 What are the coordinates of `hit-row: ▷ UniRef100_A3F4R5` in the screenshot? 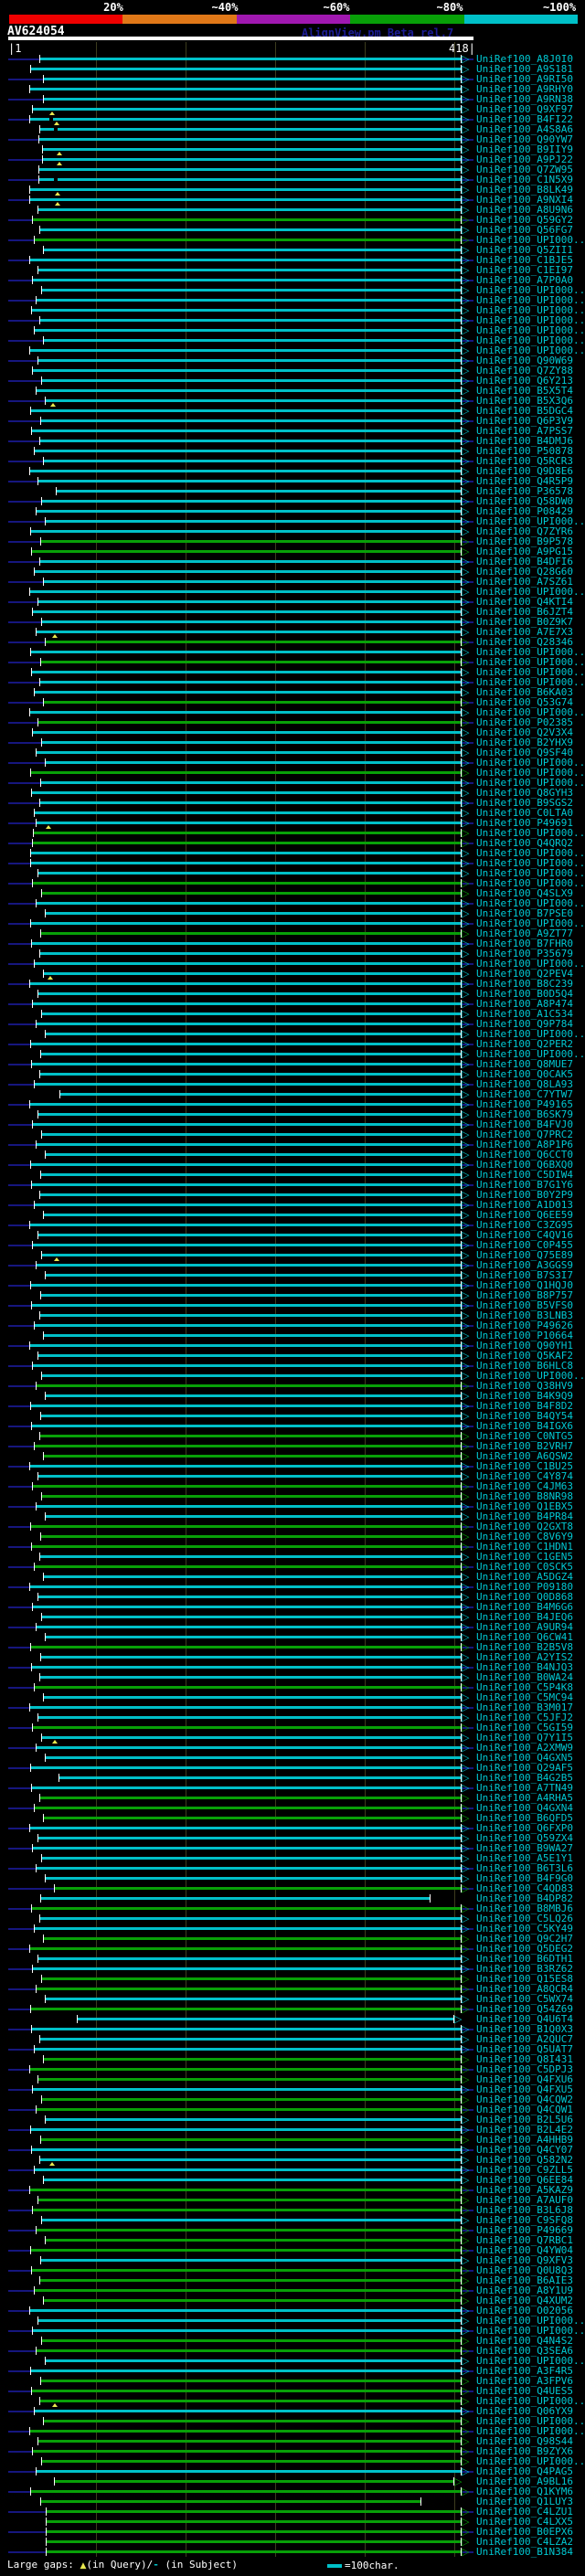 It's located at (293, 2371).